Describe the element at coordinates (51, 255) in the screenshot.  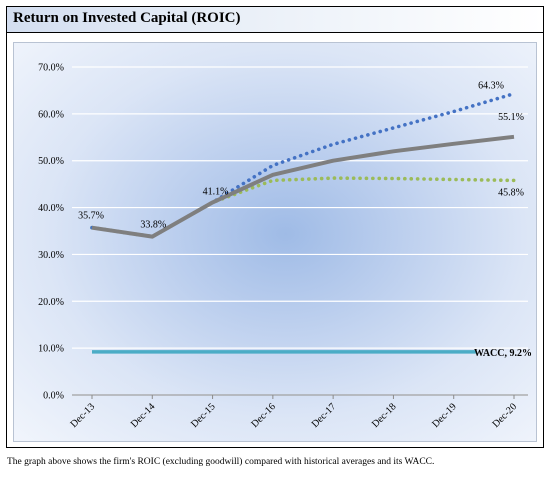
I see `y-tick-label: 30.0%` at that location.